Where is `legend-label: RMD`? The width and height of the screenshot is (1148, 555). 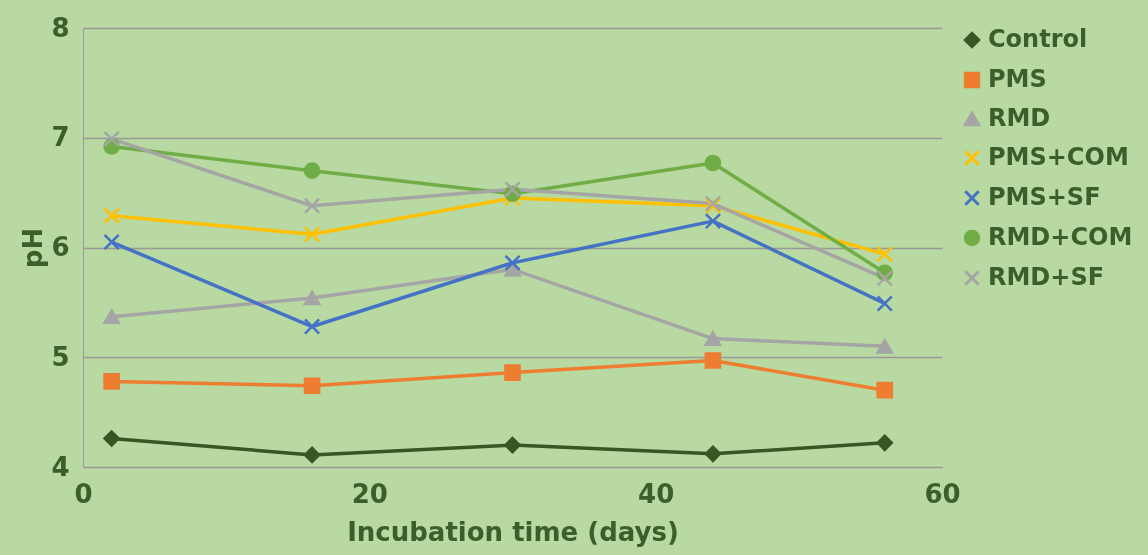
legend-label: RMD is located at coordinates (1019, 118).